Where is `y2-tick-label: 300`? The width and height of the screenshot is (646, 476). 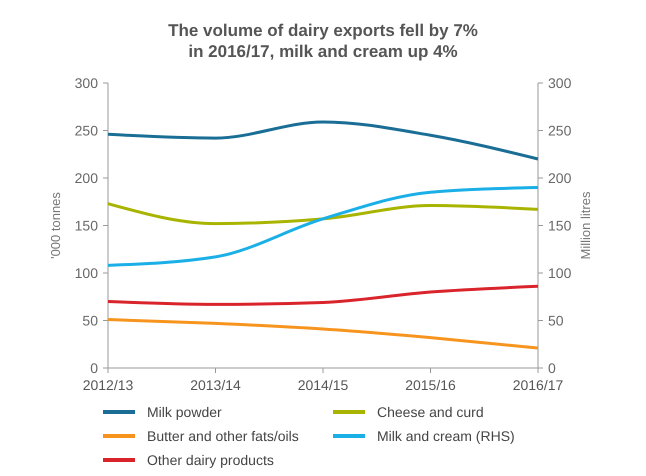 y2-tick-label: 300 is located at coordinates (560, 82).